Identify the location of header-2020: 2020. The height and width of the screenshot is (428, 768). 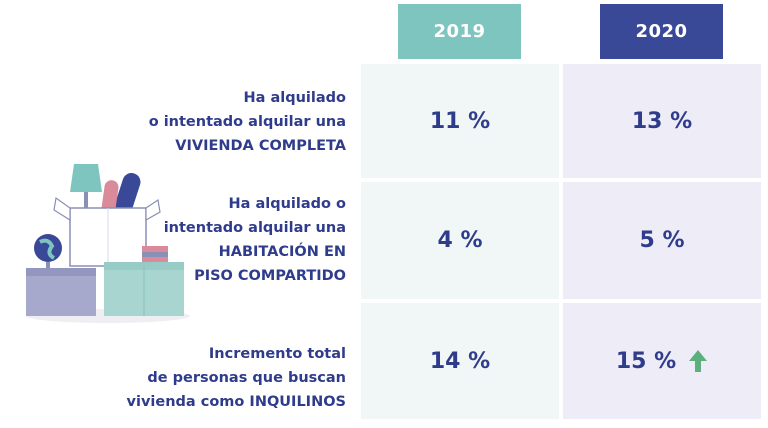
(661, 31).